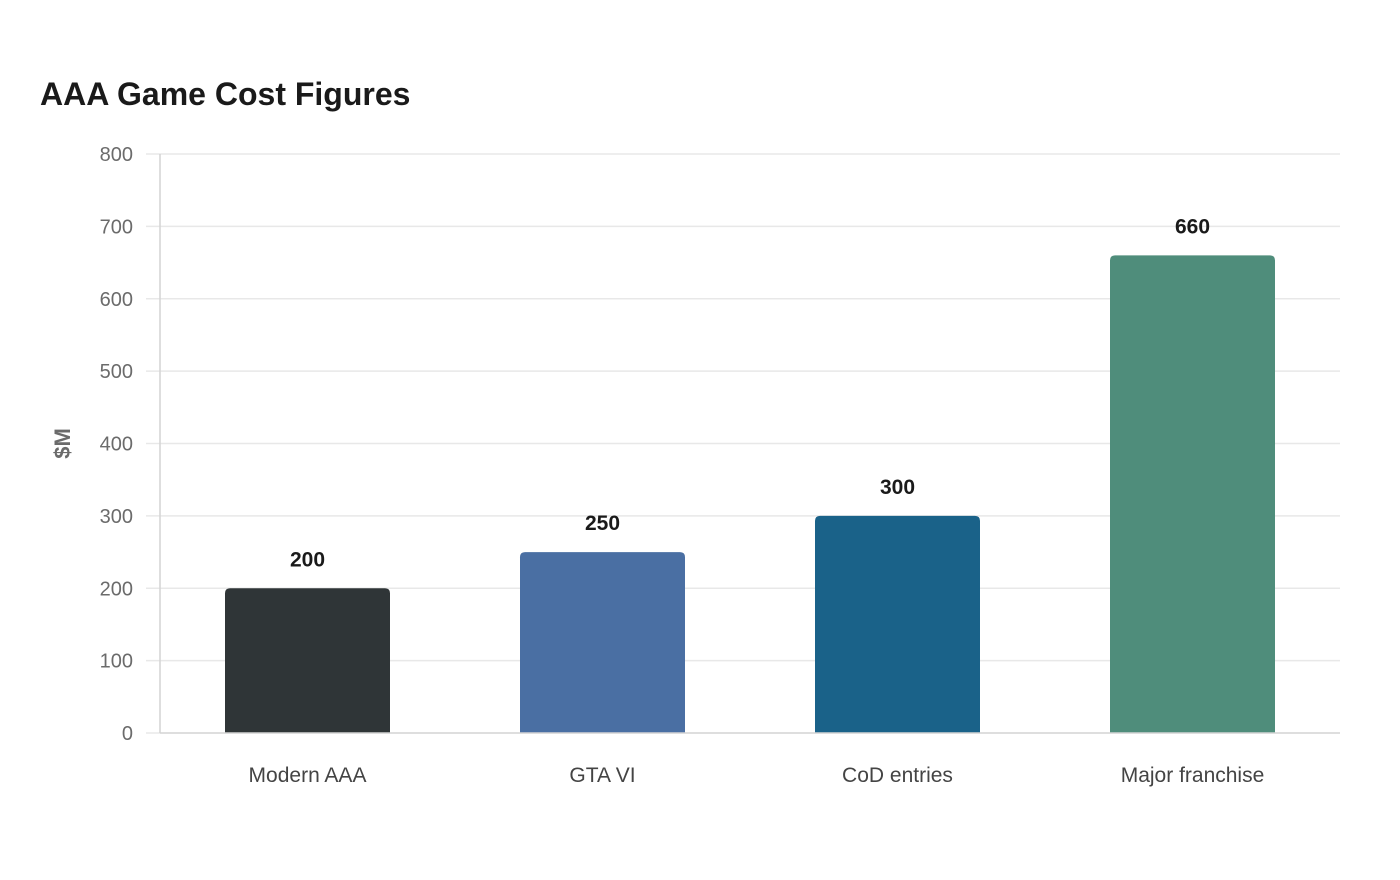 This screenshot has width=1400, height=880. I want to click on x-tick-label: Major franchise, so click(1193, 775).